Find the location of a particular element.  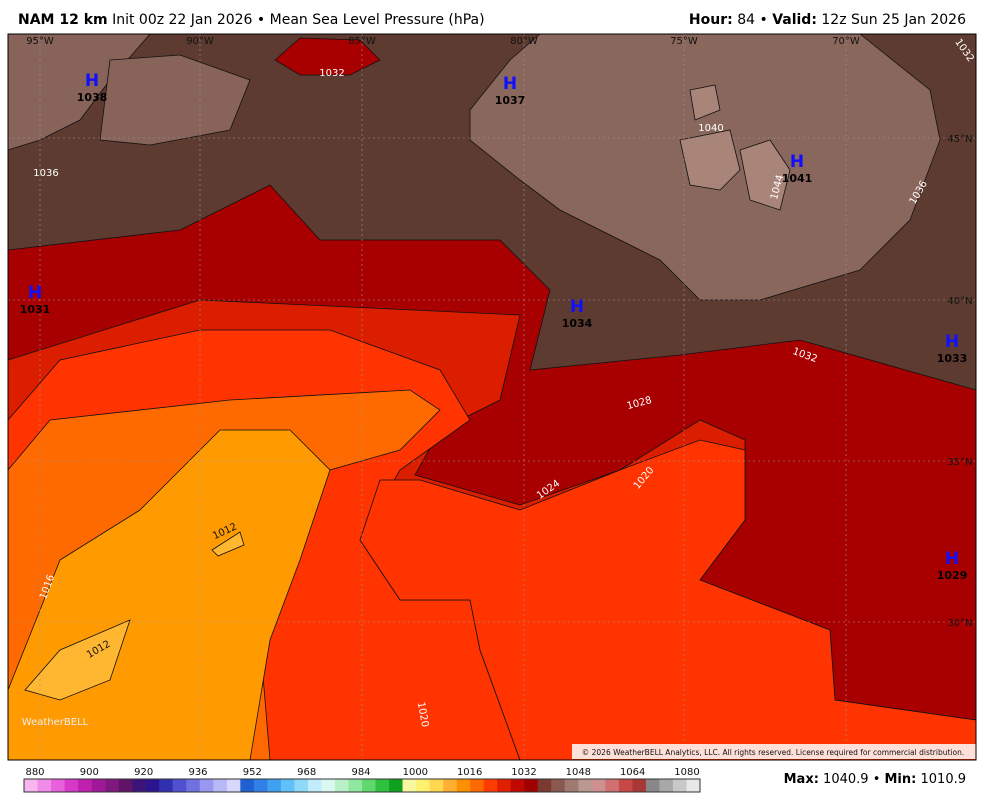

hour-label: Hour: is located at coordinates (710, 20).